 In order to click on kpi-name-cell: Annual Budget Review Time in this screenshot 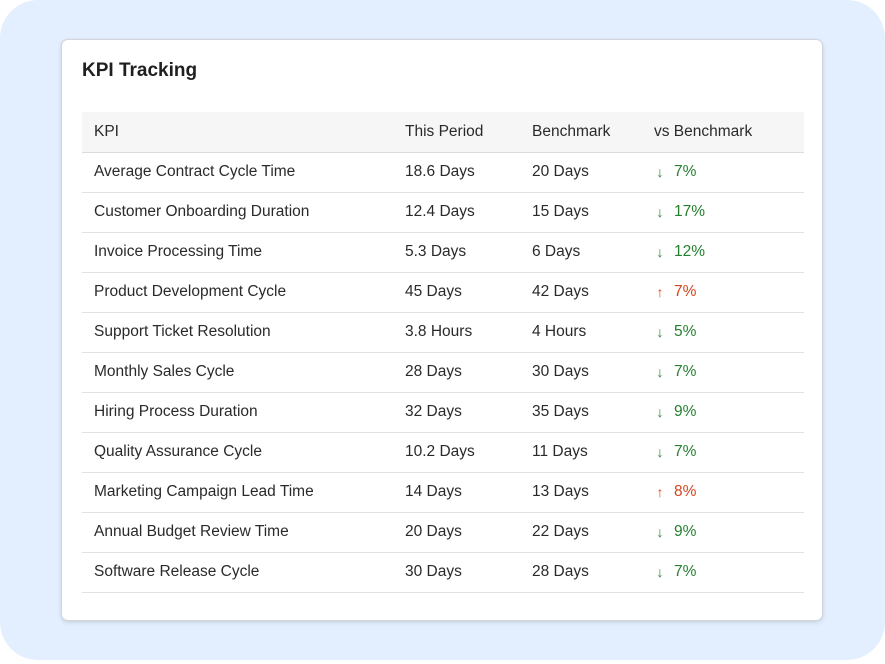, I will do `click(237, 532)`.